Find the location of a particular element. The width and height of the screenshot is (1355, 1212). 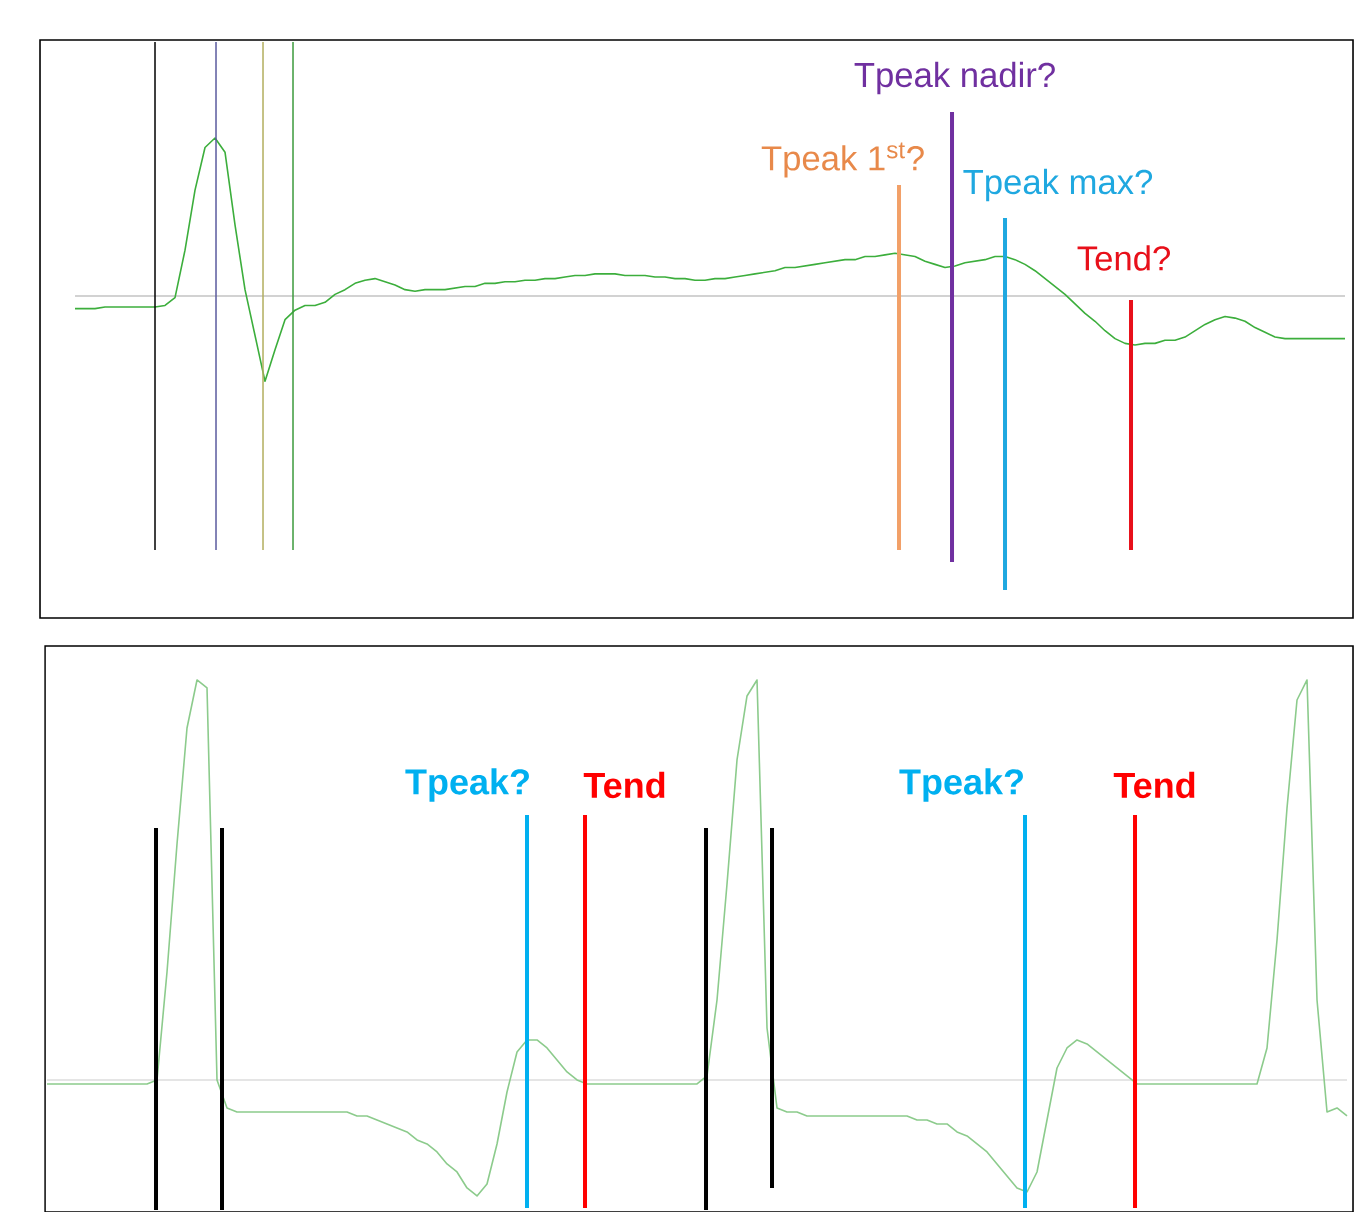

text: Tpeak nadir? is located at coordinates (954, 78).